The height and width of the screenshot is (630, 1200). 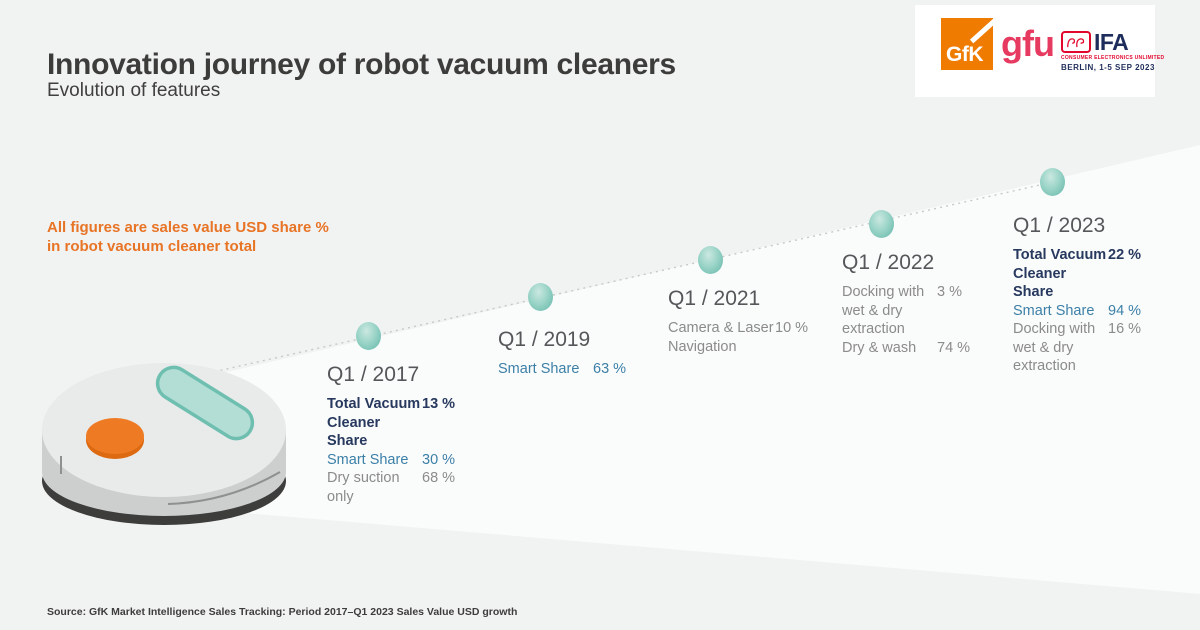 I want to click on ifa-date: BERLIN, 1-5 SEP 2023, so click(x=1108, y=67).